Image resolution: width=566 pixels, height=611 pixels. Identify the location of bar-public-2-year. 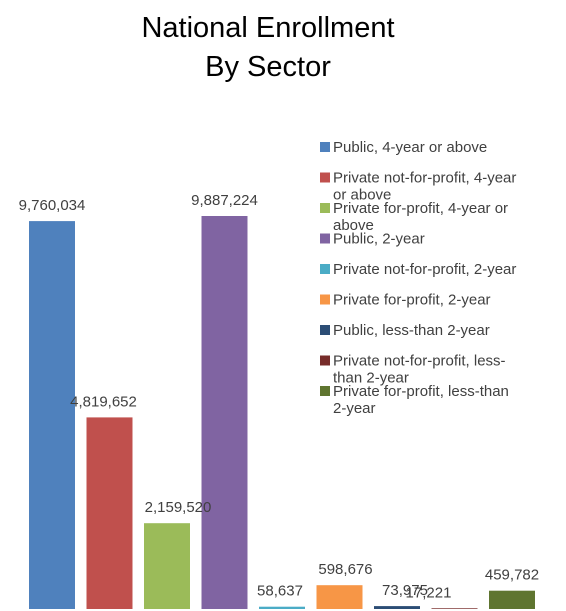
(224, 412).